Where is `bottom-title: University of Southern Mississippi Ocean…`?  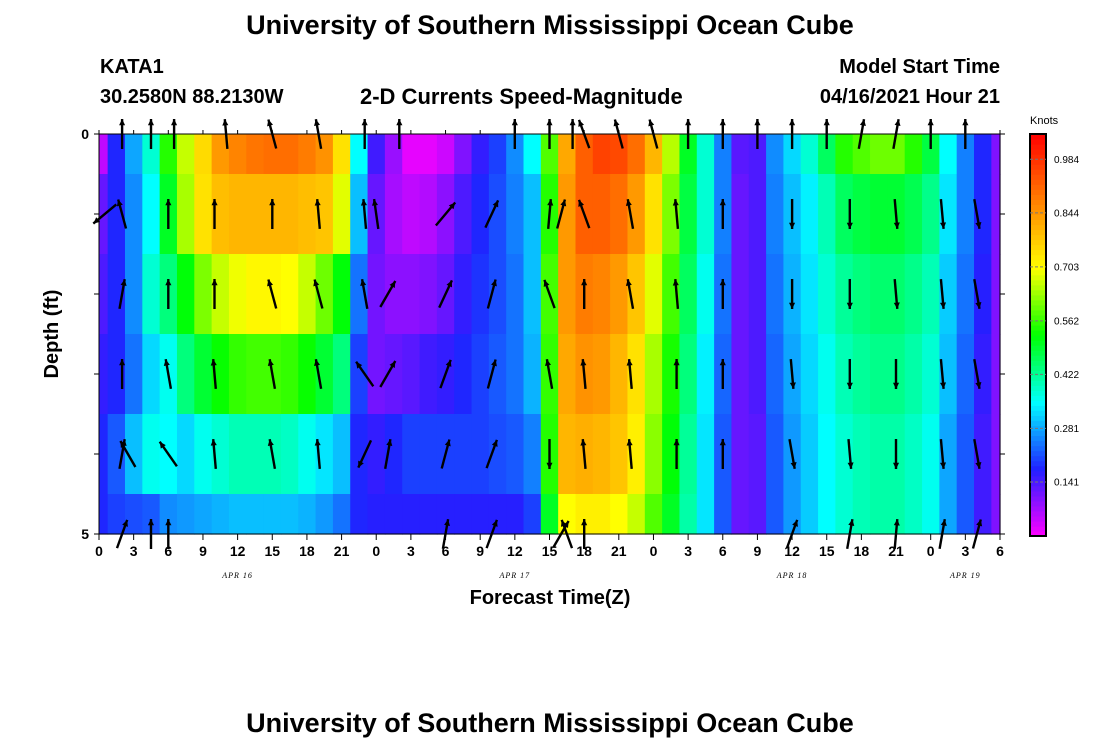
bottom-title: University of Southern Mississippi Ocean… is located at coordinates (550, 723).